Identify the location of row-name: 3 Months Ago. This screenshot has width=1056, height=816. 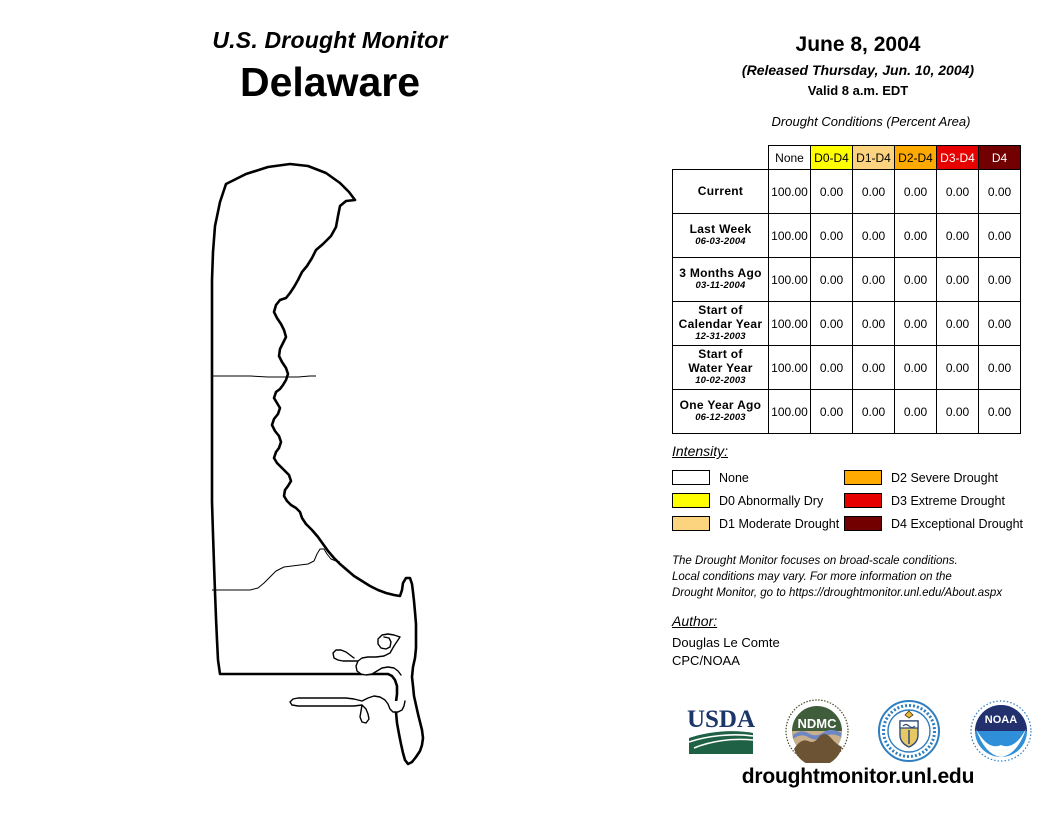
(720, 272).